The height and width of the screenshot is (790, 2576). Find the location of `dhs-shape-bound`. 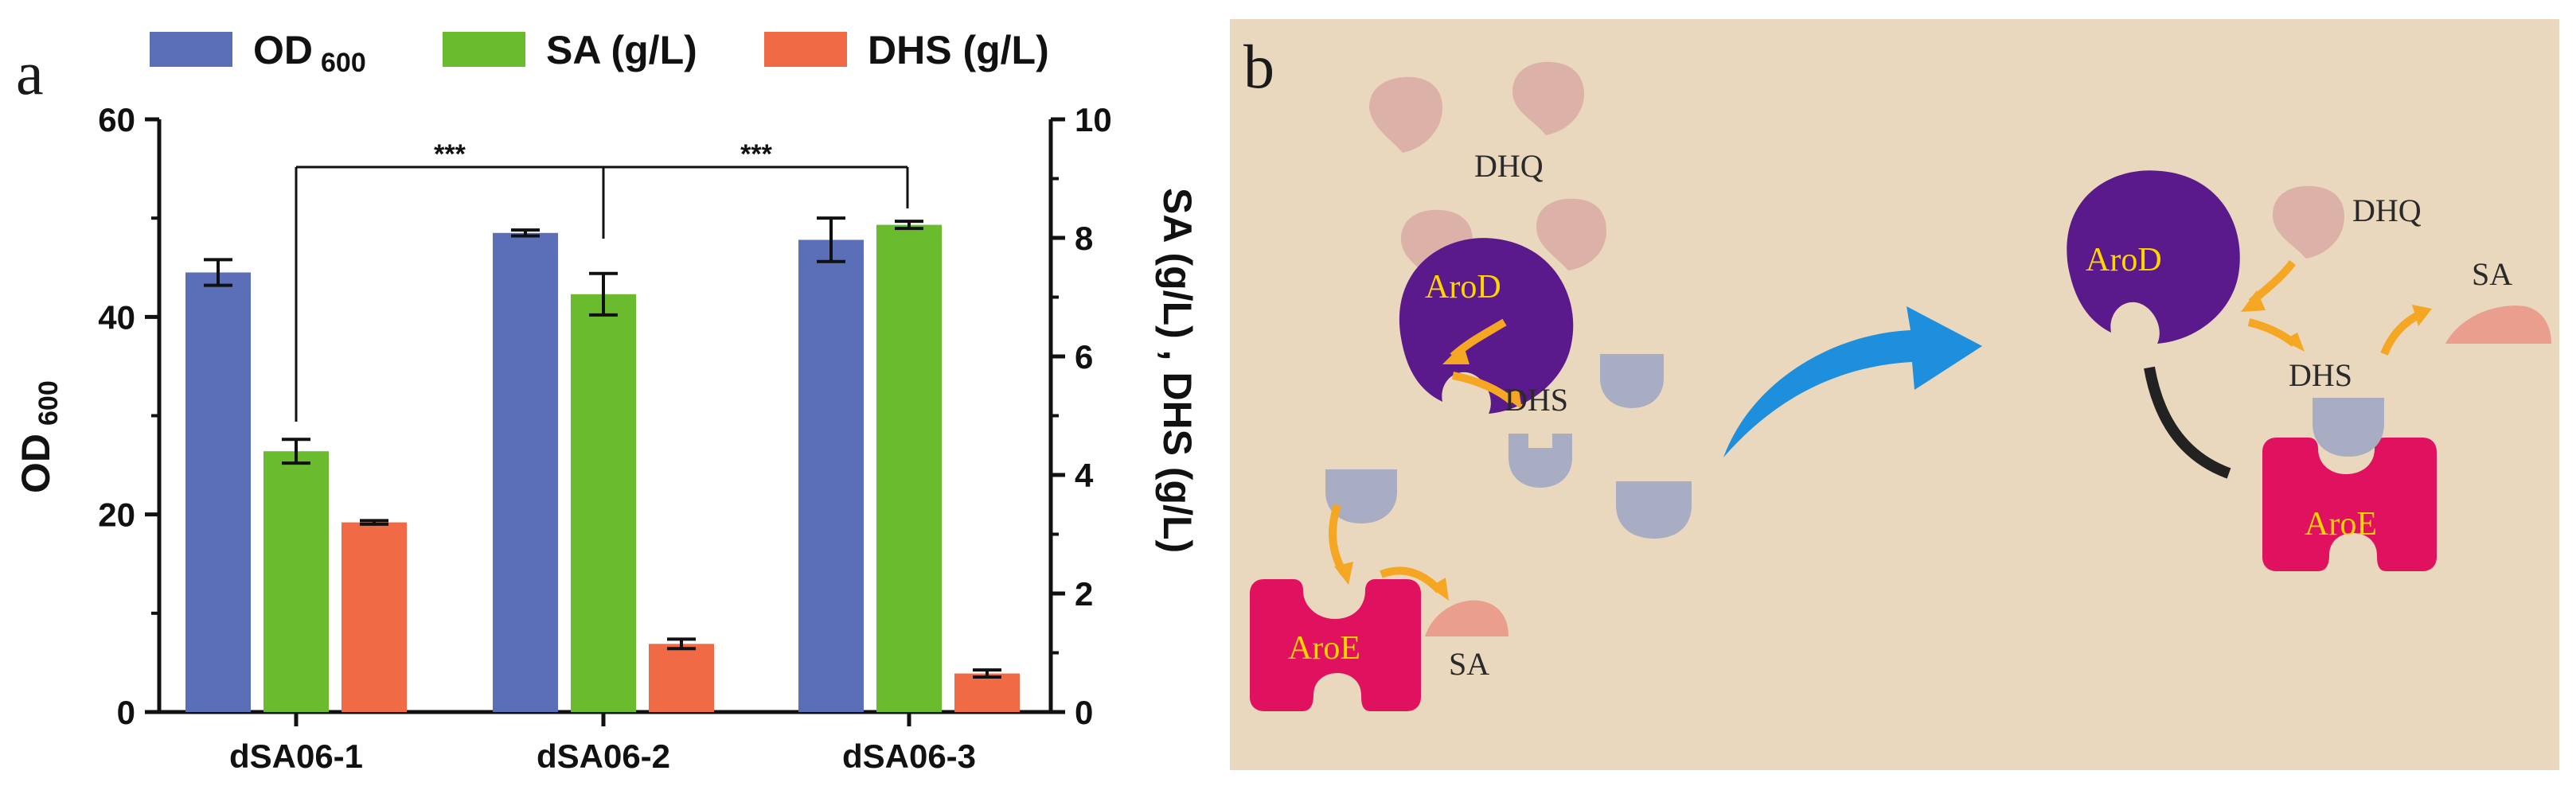

dhs-shape-bound is located at coordinates (2348, 427).